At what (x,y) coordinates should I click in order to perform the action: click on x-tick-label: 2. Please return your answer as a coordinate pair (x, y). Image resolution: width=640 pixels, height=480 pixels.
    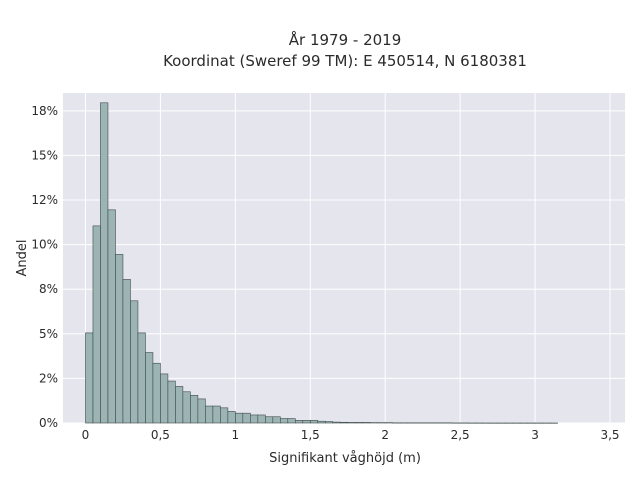
    Looking at the image, I should click on (385, 435).